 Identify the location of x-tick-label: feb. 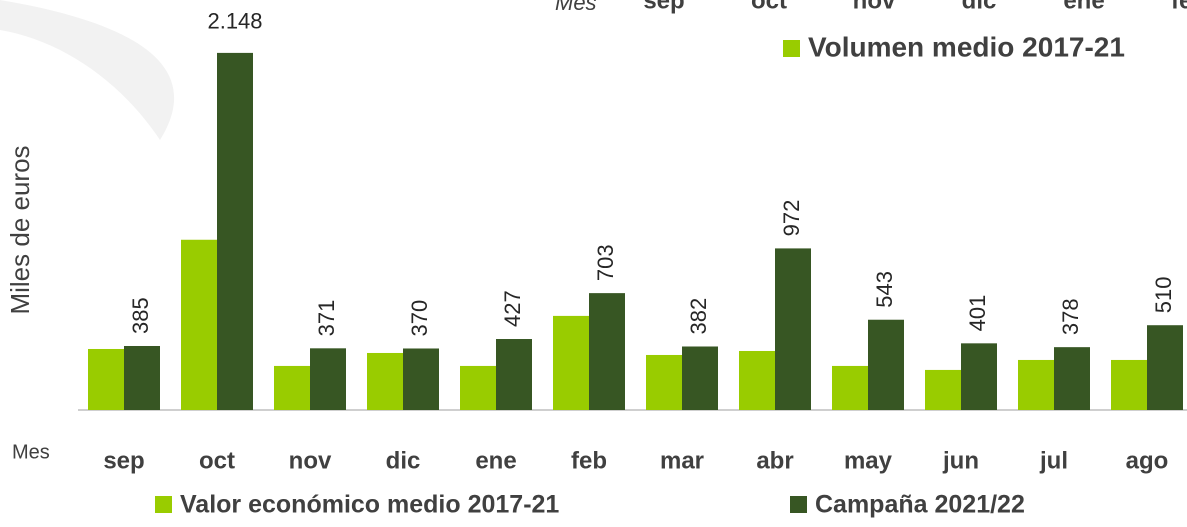
(589, 460).